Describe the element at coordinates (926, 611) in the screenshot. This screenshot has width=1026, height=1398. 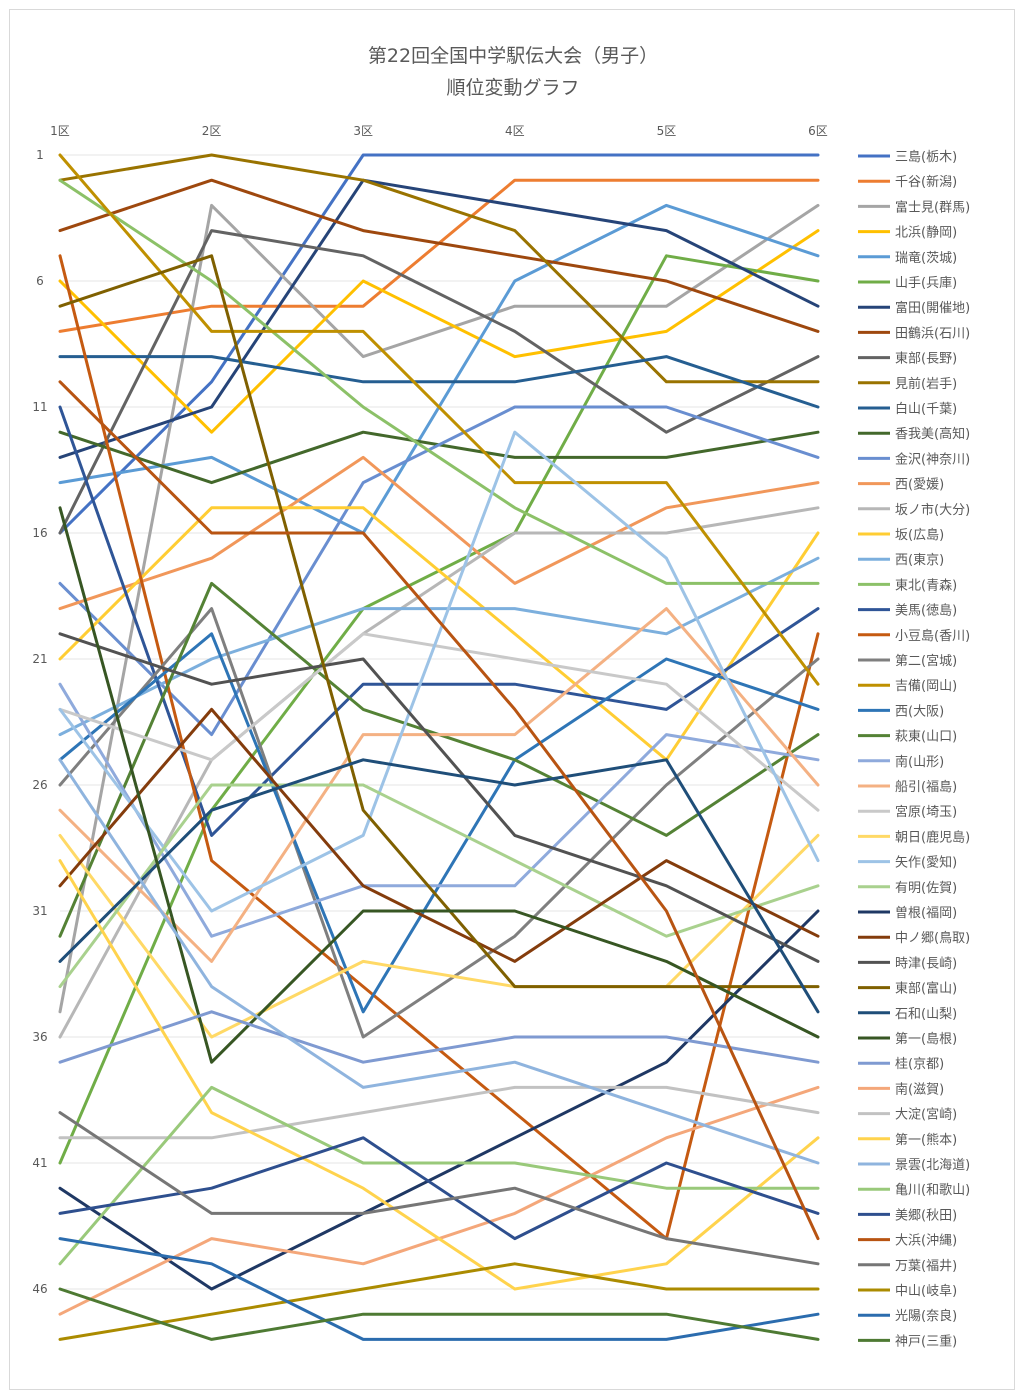
I see `legend-label: 美馬(徳島)` at that location.